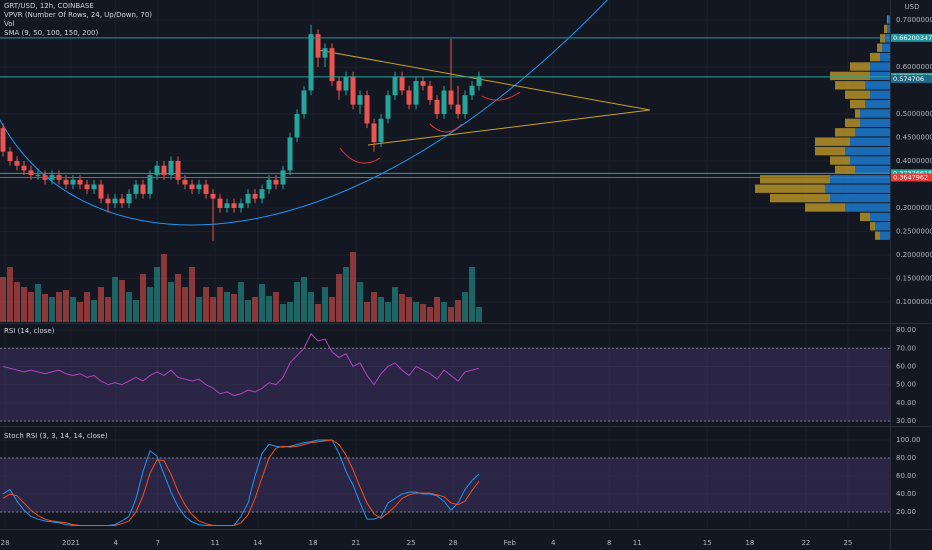  What do you see at coordinates (29, 331) in the screenshot?
I see `pane-title: RSI (14, close)` at bounding box center [29, 331].